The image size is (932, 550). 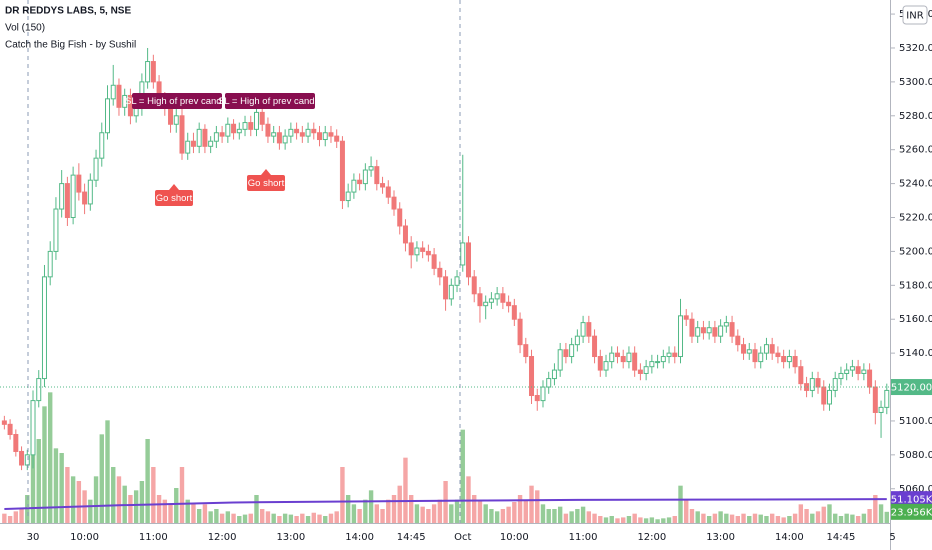 I want to click on currency-badge, so click(x=915, y=15).